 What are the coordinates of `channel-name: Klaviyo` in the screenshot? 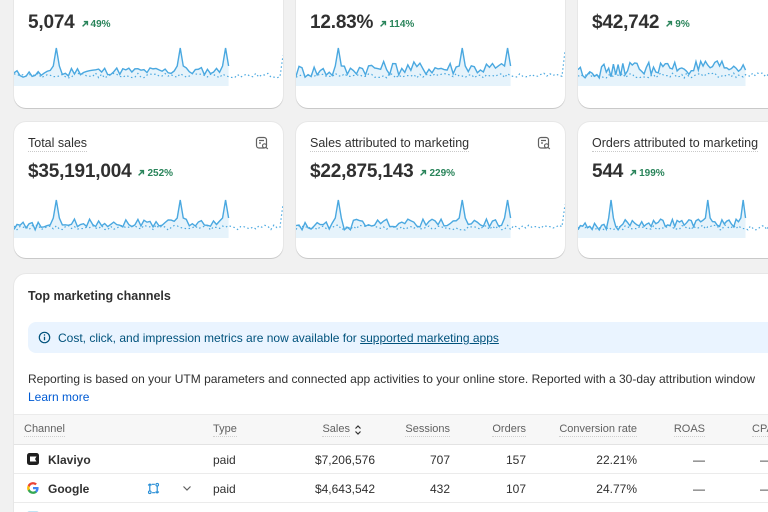 It's located at (69, 460).